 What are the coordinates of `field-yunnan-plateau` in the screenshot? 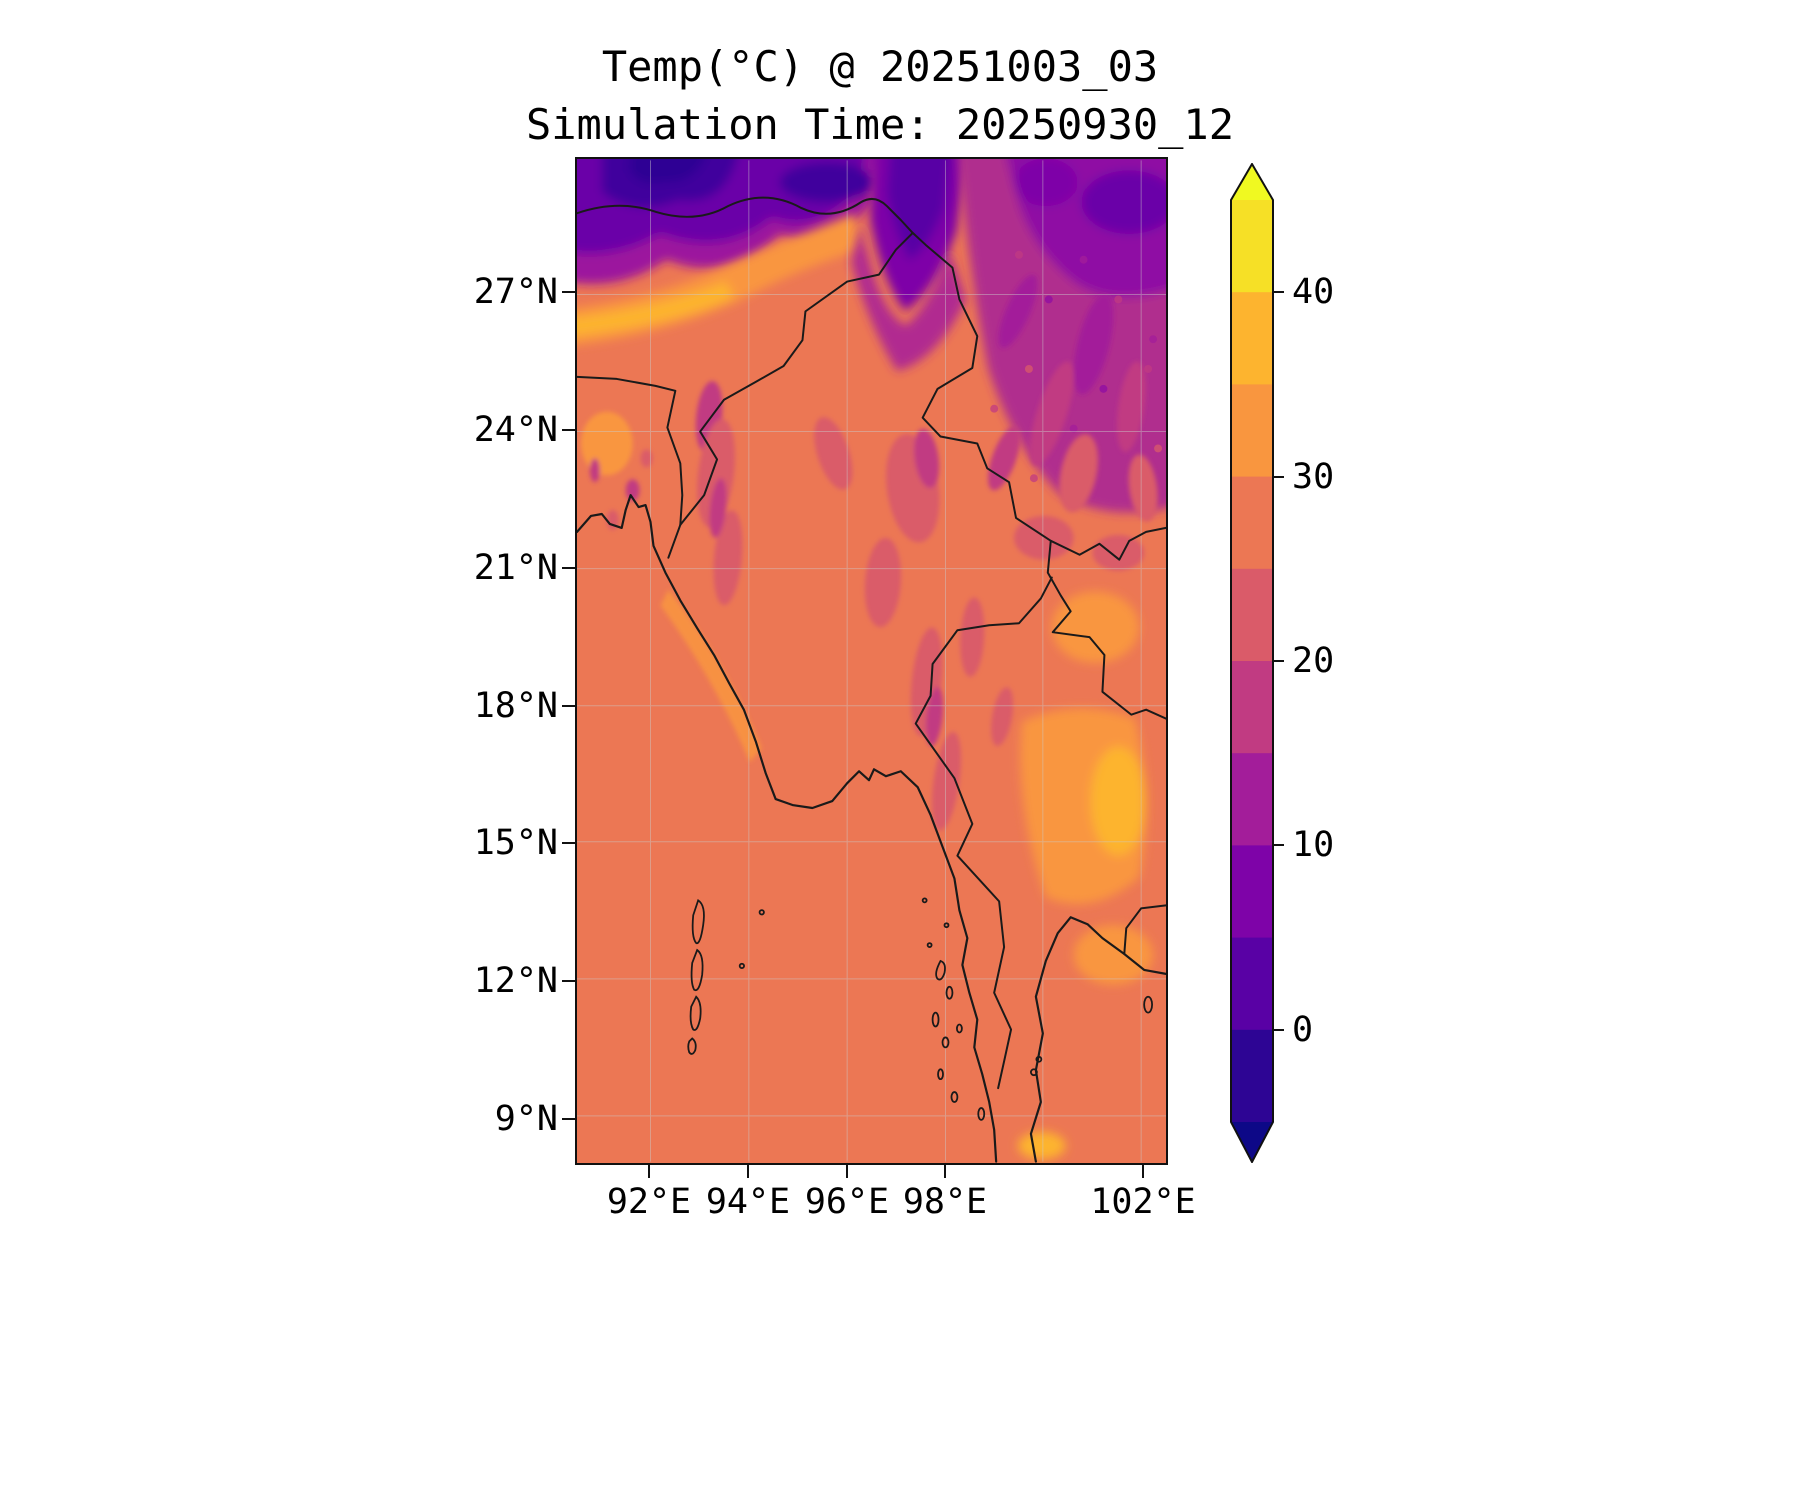 It's located at (1062, 336).